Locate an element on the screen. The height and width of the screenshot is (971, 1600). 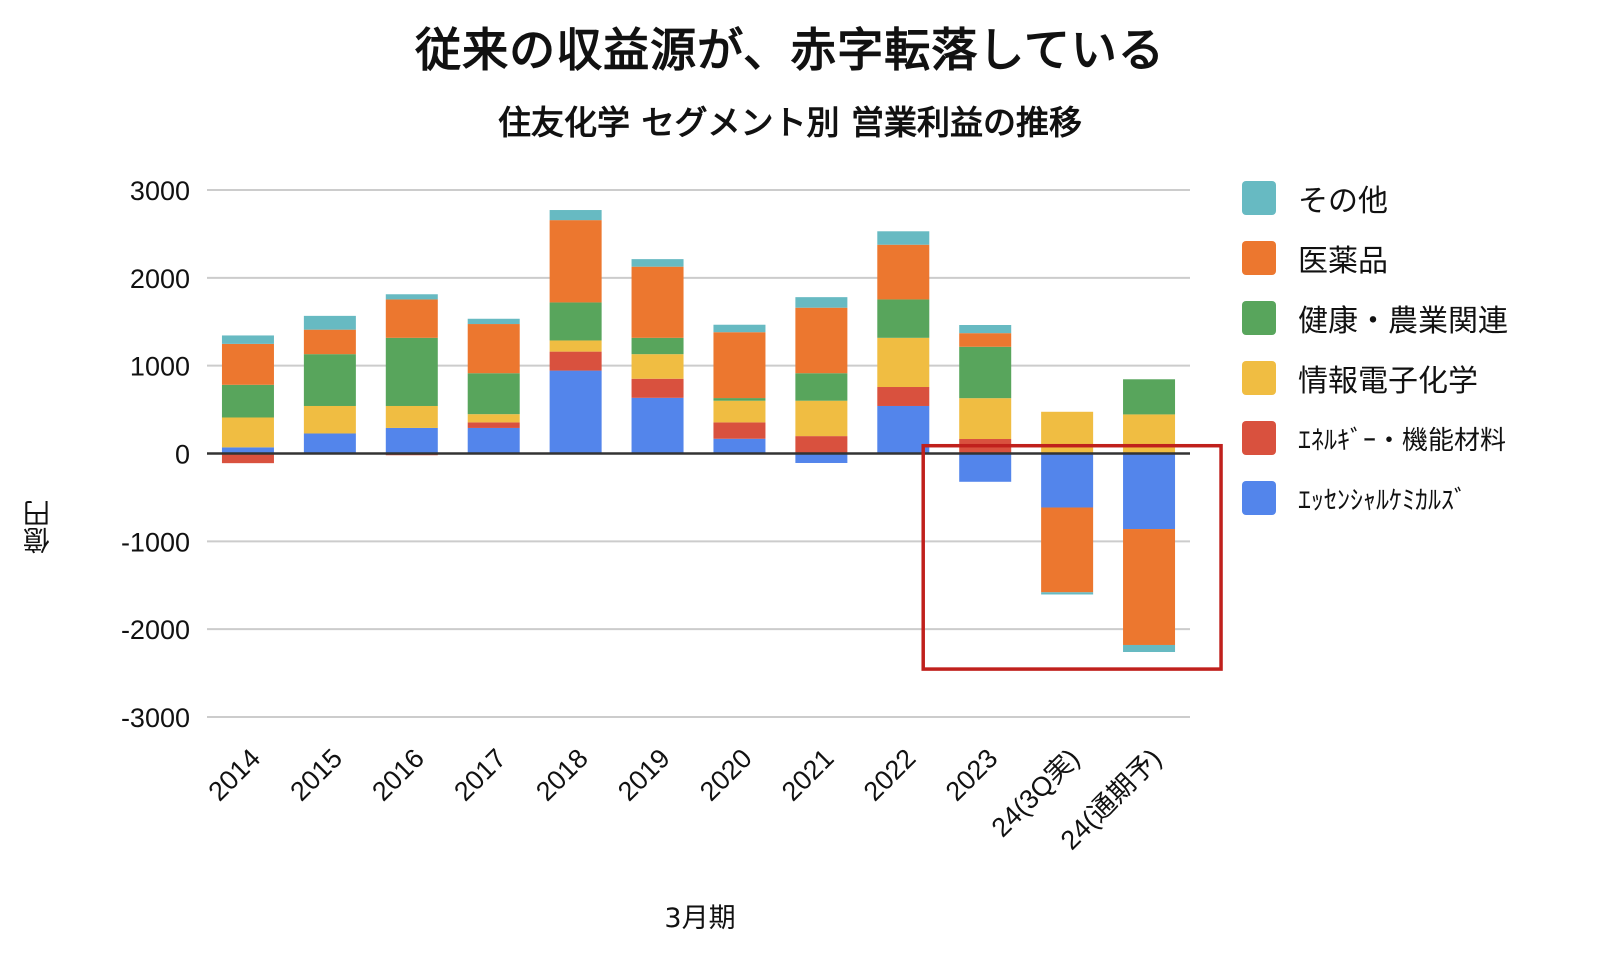
x-tick-label: 2017 is located at coordinates (480, 775).